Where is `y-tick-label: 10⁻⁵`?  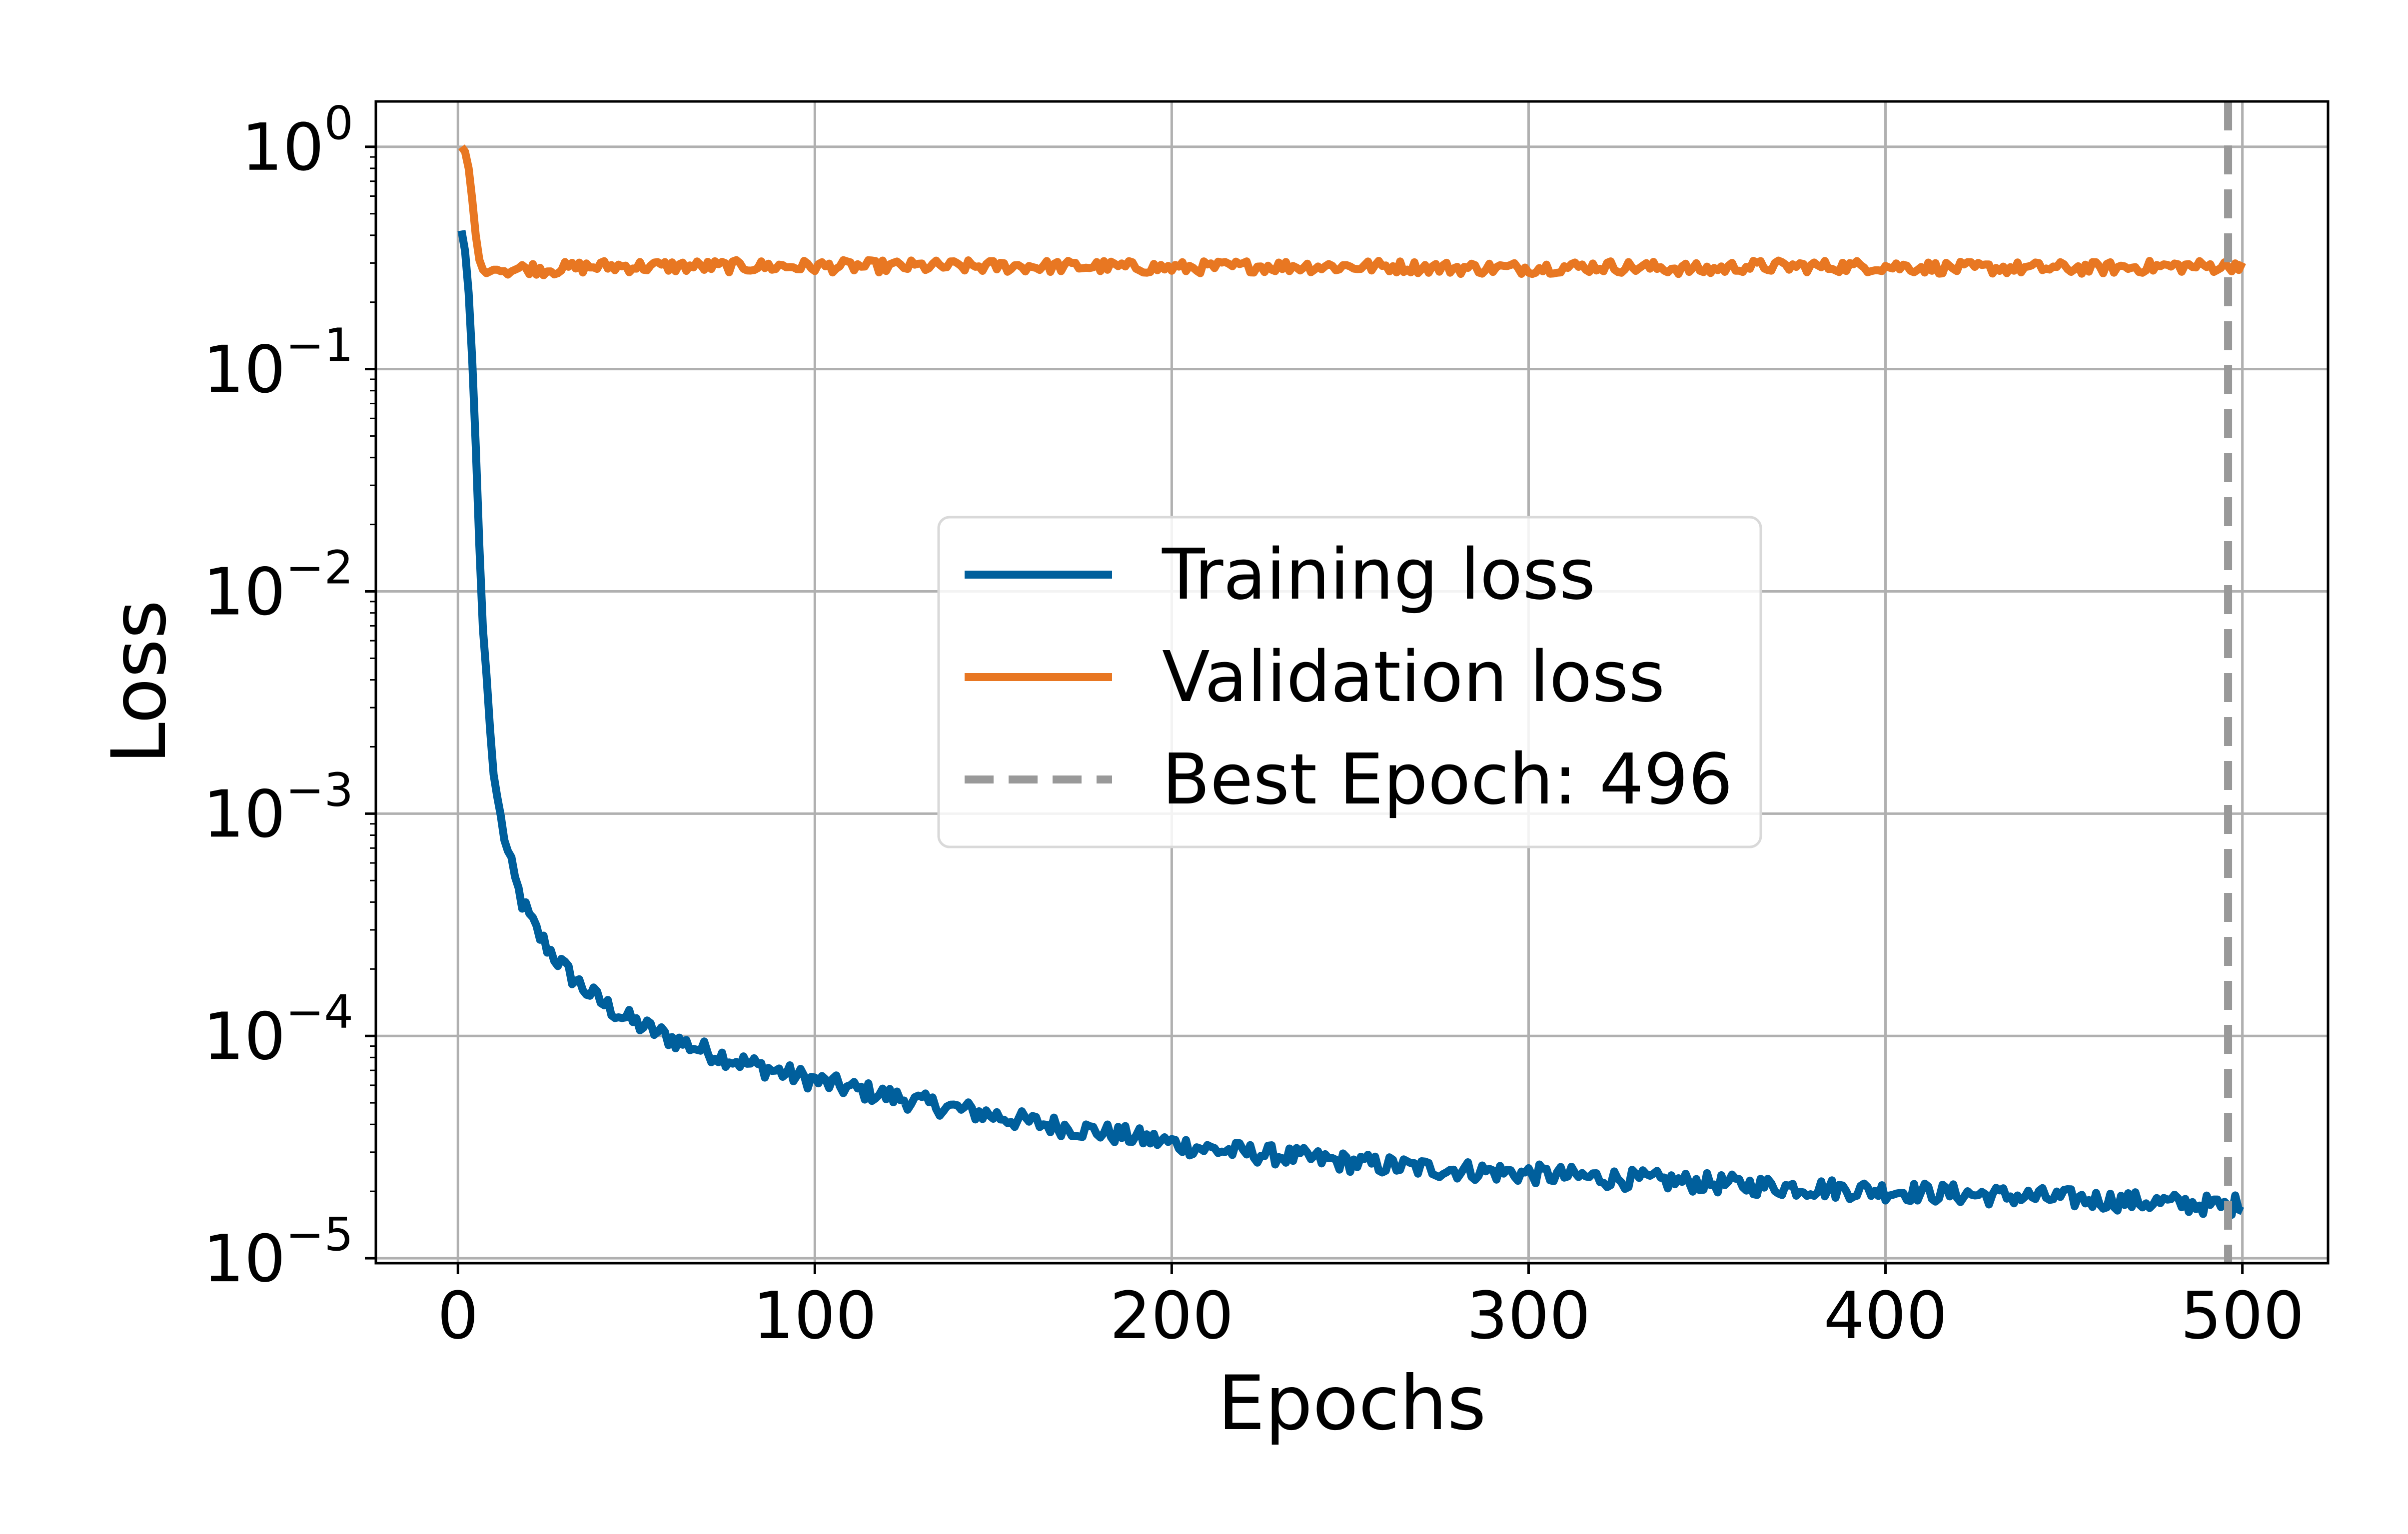 y-tick-label: 10⁻⁵ is located at coordinates (278, 1252).